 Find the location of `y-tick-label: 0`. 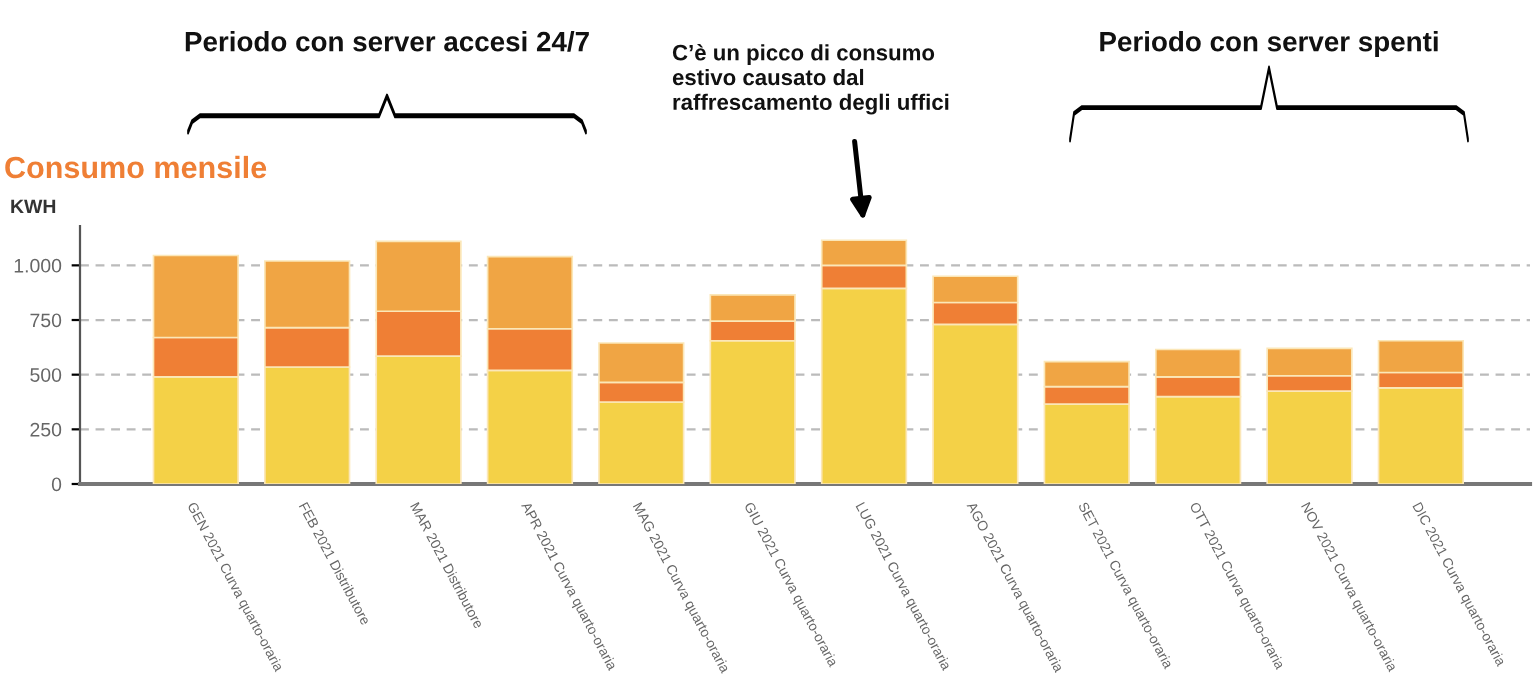

y-tick-label: 0 is located at coordinates (56, 484).